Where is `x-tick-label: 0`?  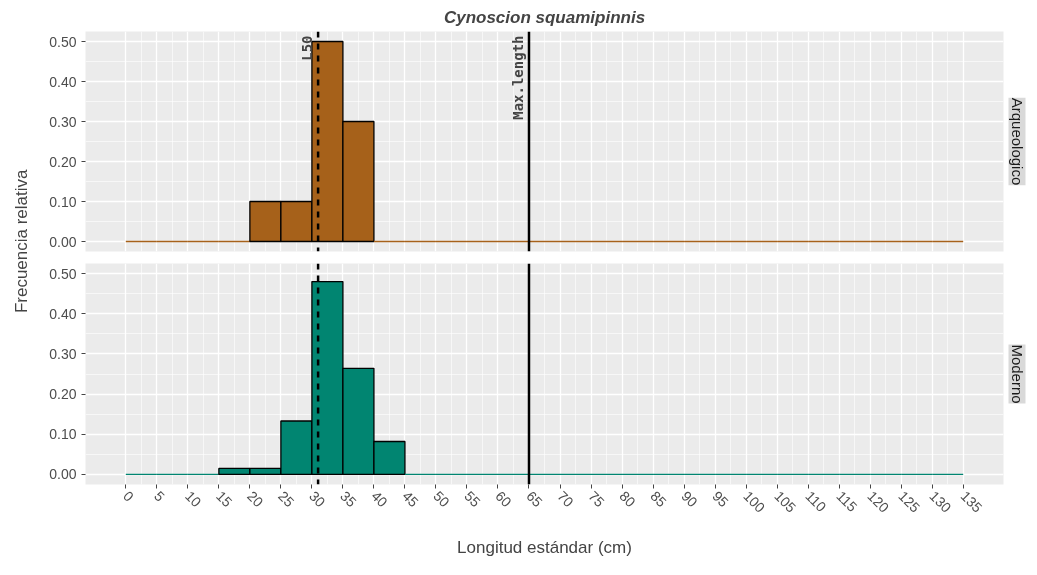 x-tick-label: 0 is located at coordinates (129, 496).